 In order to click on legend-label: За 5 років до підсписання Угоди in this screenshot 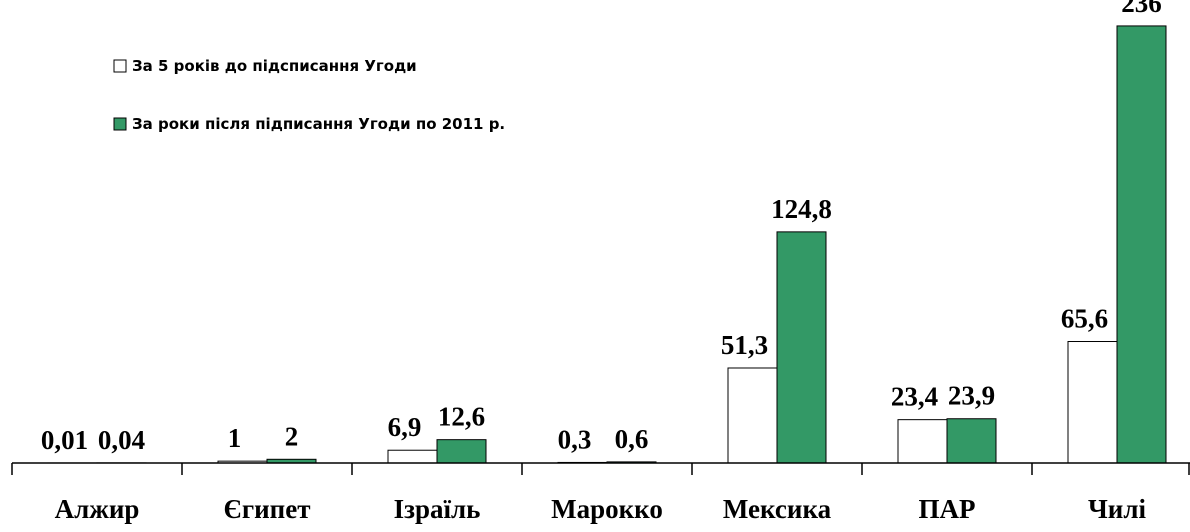, I will do `click(274, 66)`.